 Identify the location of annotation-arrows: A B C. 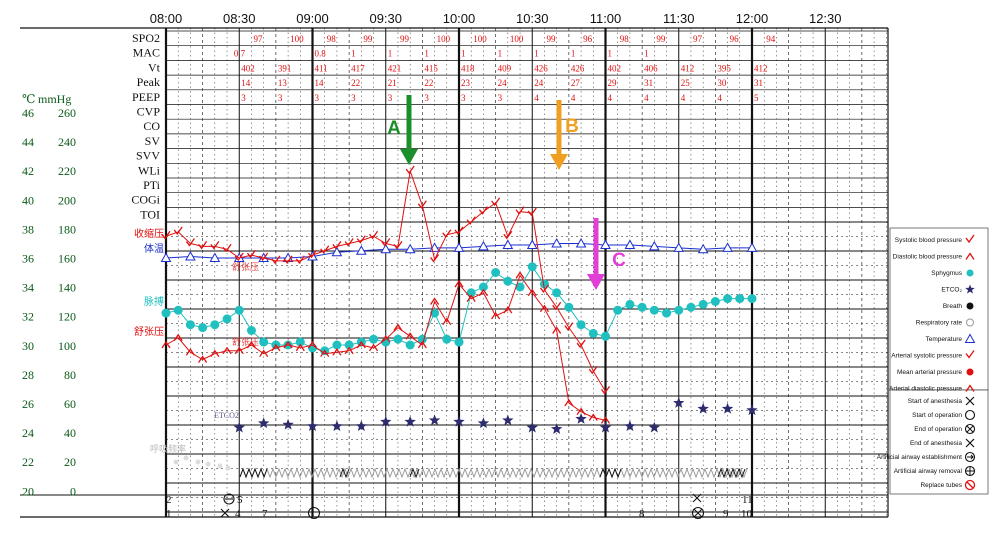
(506, 192).